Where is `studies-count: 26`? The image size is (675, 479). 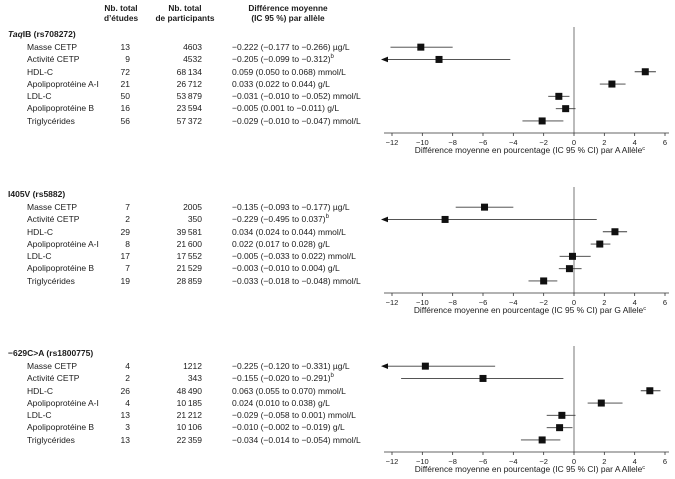 studies-count: 26 is located at coordinates (125, 390).